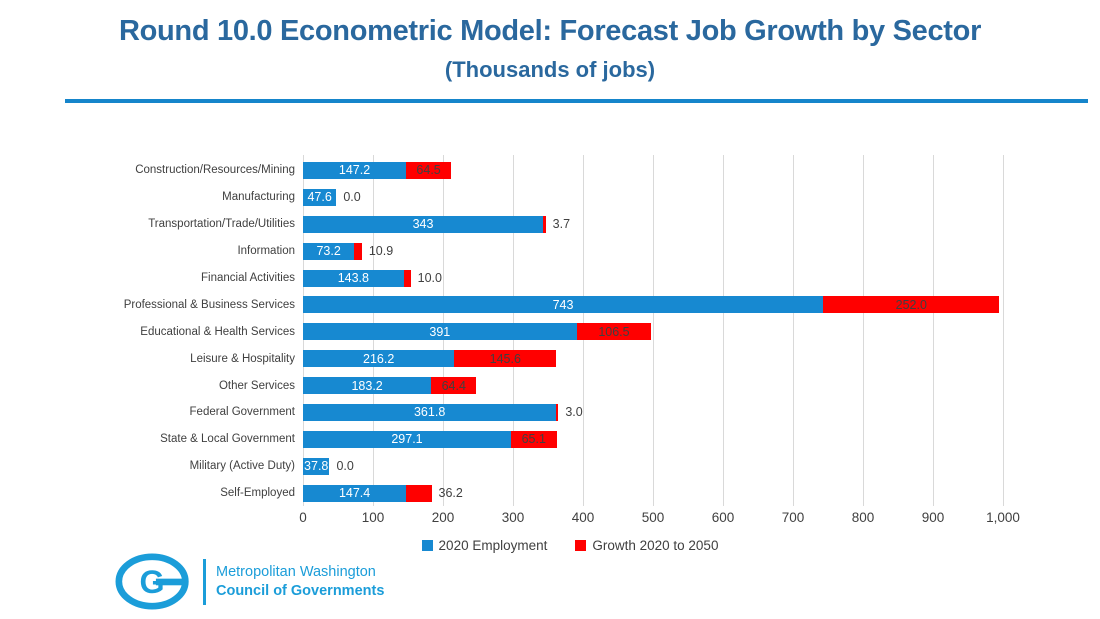 This screenshot has height=619, width=1100. Describe the element at coordinates (217, 331) in the screenshot. I see `category-label: Educational & Health Services` at that location.